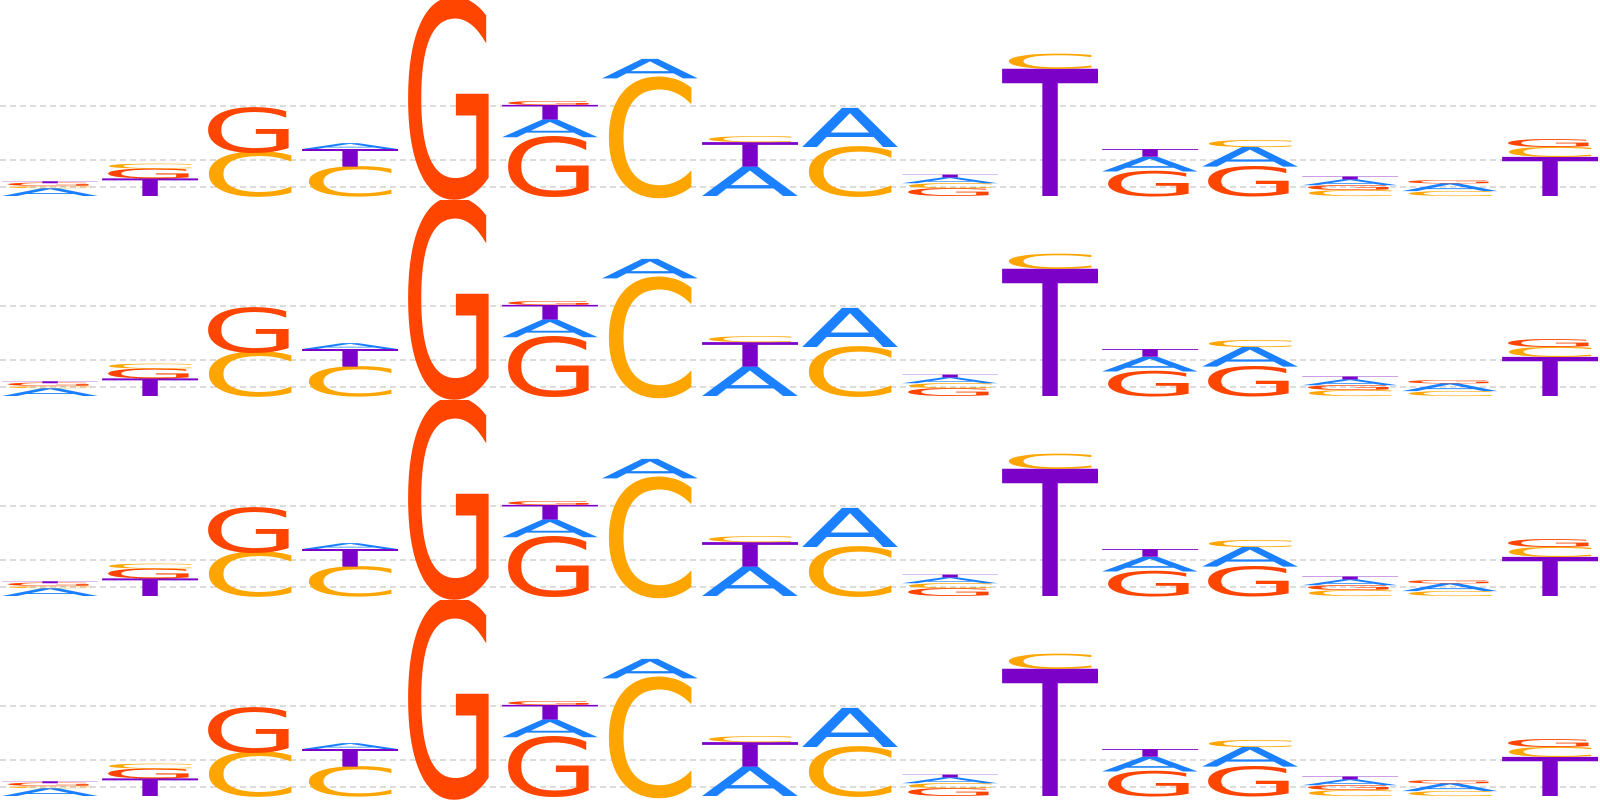  I want to click on logo-column-4: CTA, so click(350, 770).